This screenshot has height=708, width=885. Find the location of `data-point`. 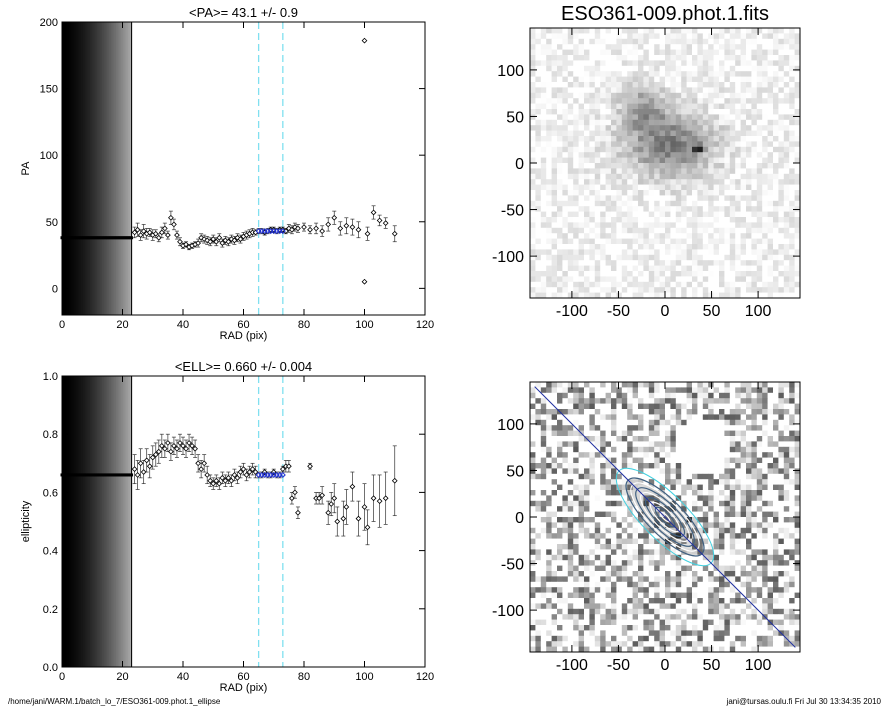

data-point is located at coordinates (146, 460).